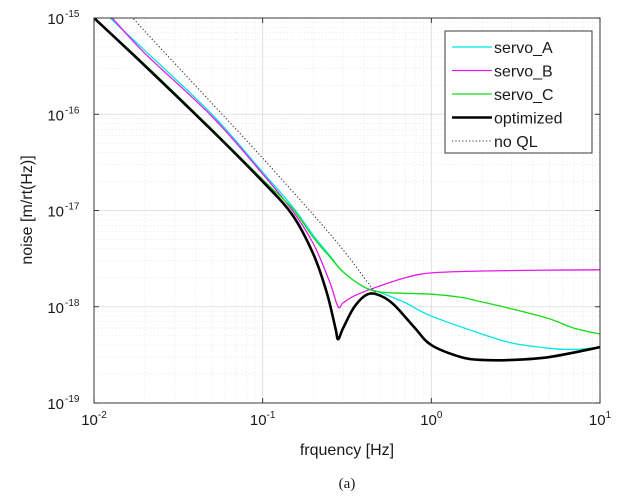 Image resolution: width=630 pixels, height=497 pixels. I want to click on legend-label-optimized: optimized, so click(528, 119).